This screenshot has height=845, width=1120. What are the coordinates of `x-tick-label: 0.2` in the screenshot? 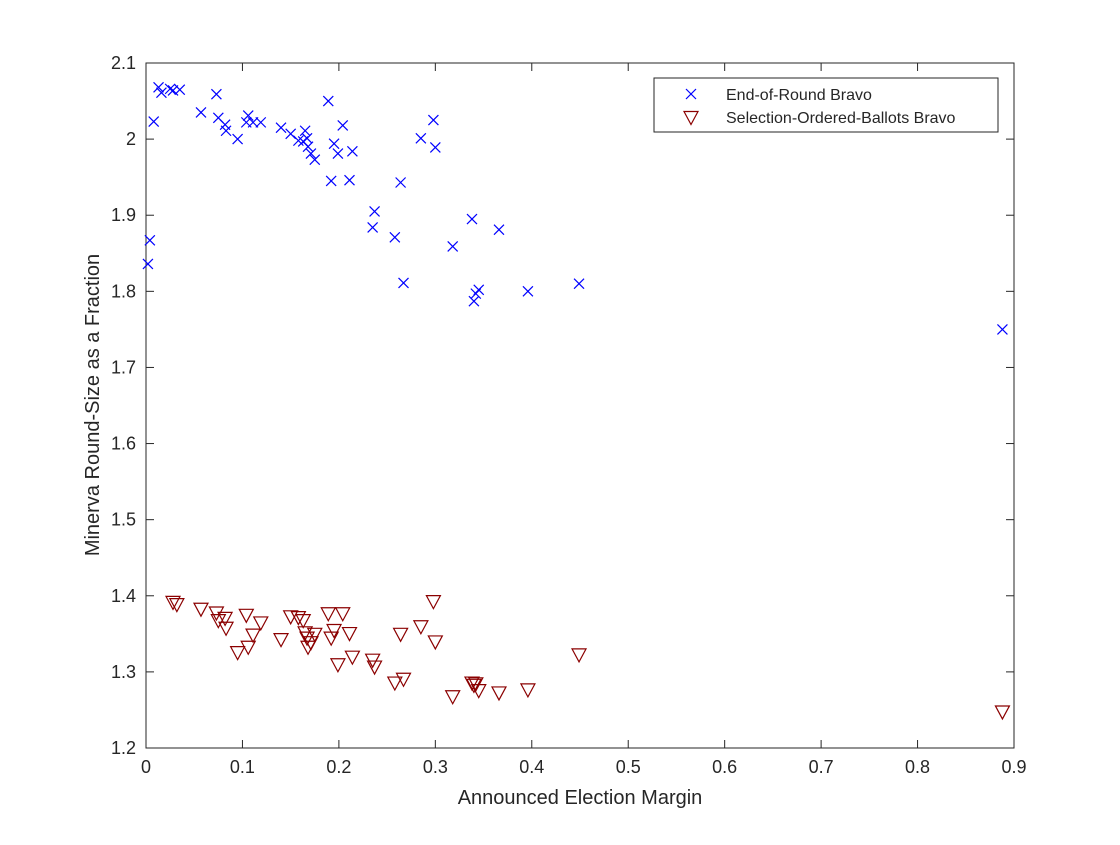 It's located at (338, 767).